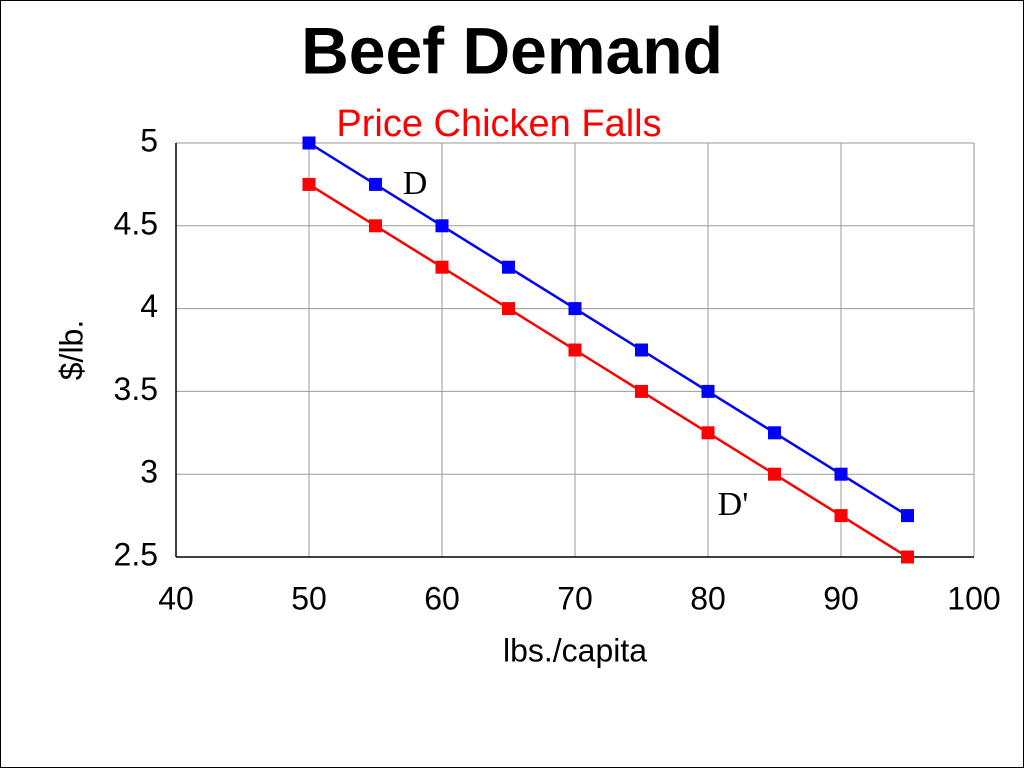  Describe the element at coordinates (973, 598) in the screenshot. I see `x-tick-label: 100` at that location.